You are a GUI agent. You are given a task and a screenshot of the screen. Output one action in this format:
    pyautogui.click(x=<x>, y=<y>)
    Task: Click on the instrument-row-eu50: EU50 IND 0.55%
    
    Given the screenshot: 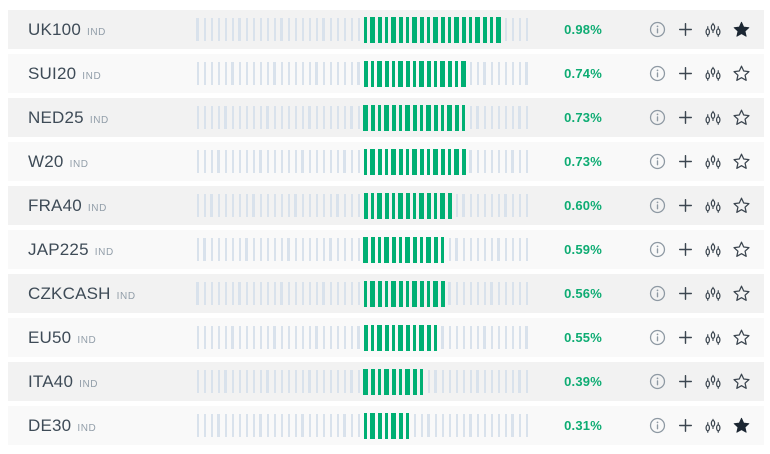 What is the action you would take?
    pyautogui.click(x=386, y=337)
    